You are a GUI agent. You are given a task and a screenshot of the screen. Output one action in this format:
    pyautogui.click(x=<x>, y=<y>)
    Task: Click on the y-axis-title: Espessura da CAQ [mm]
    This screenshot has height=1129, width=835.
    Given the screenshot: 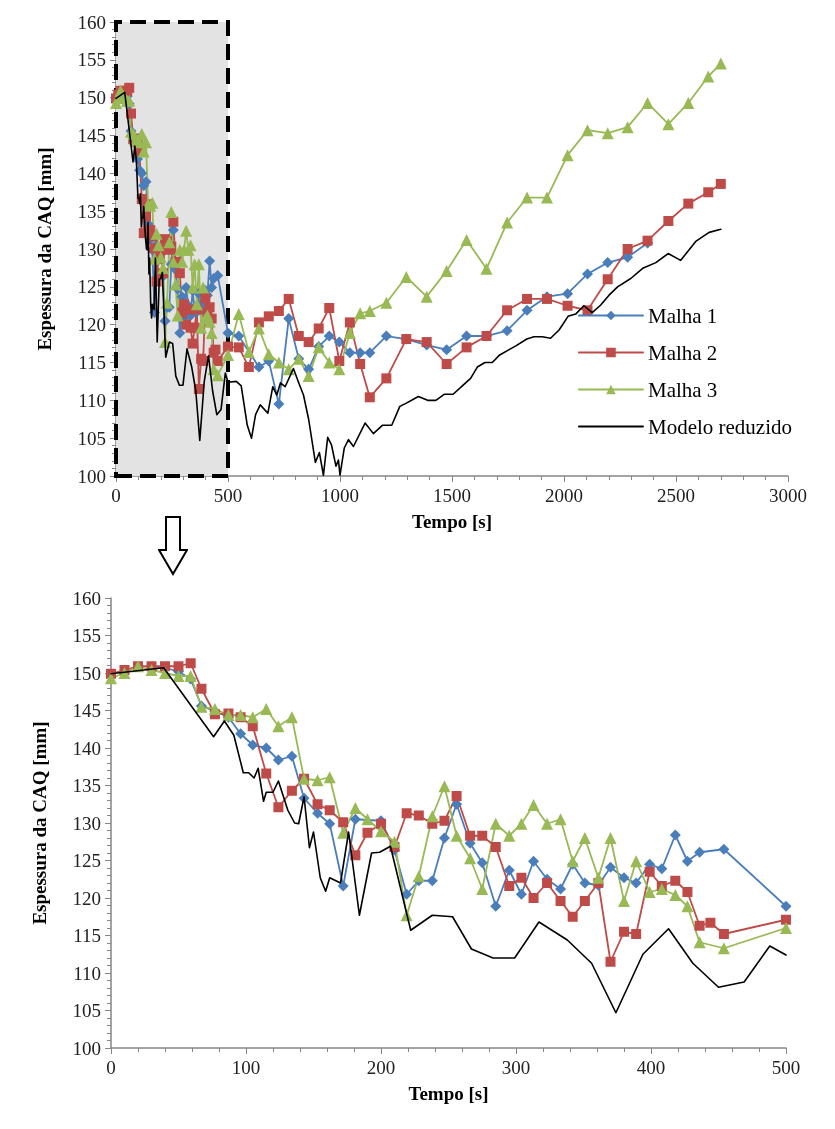 What is the action you would take?
    pyautogui.click(x=44, y=249)
    